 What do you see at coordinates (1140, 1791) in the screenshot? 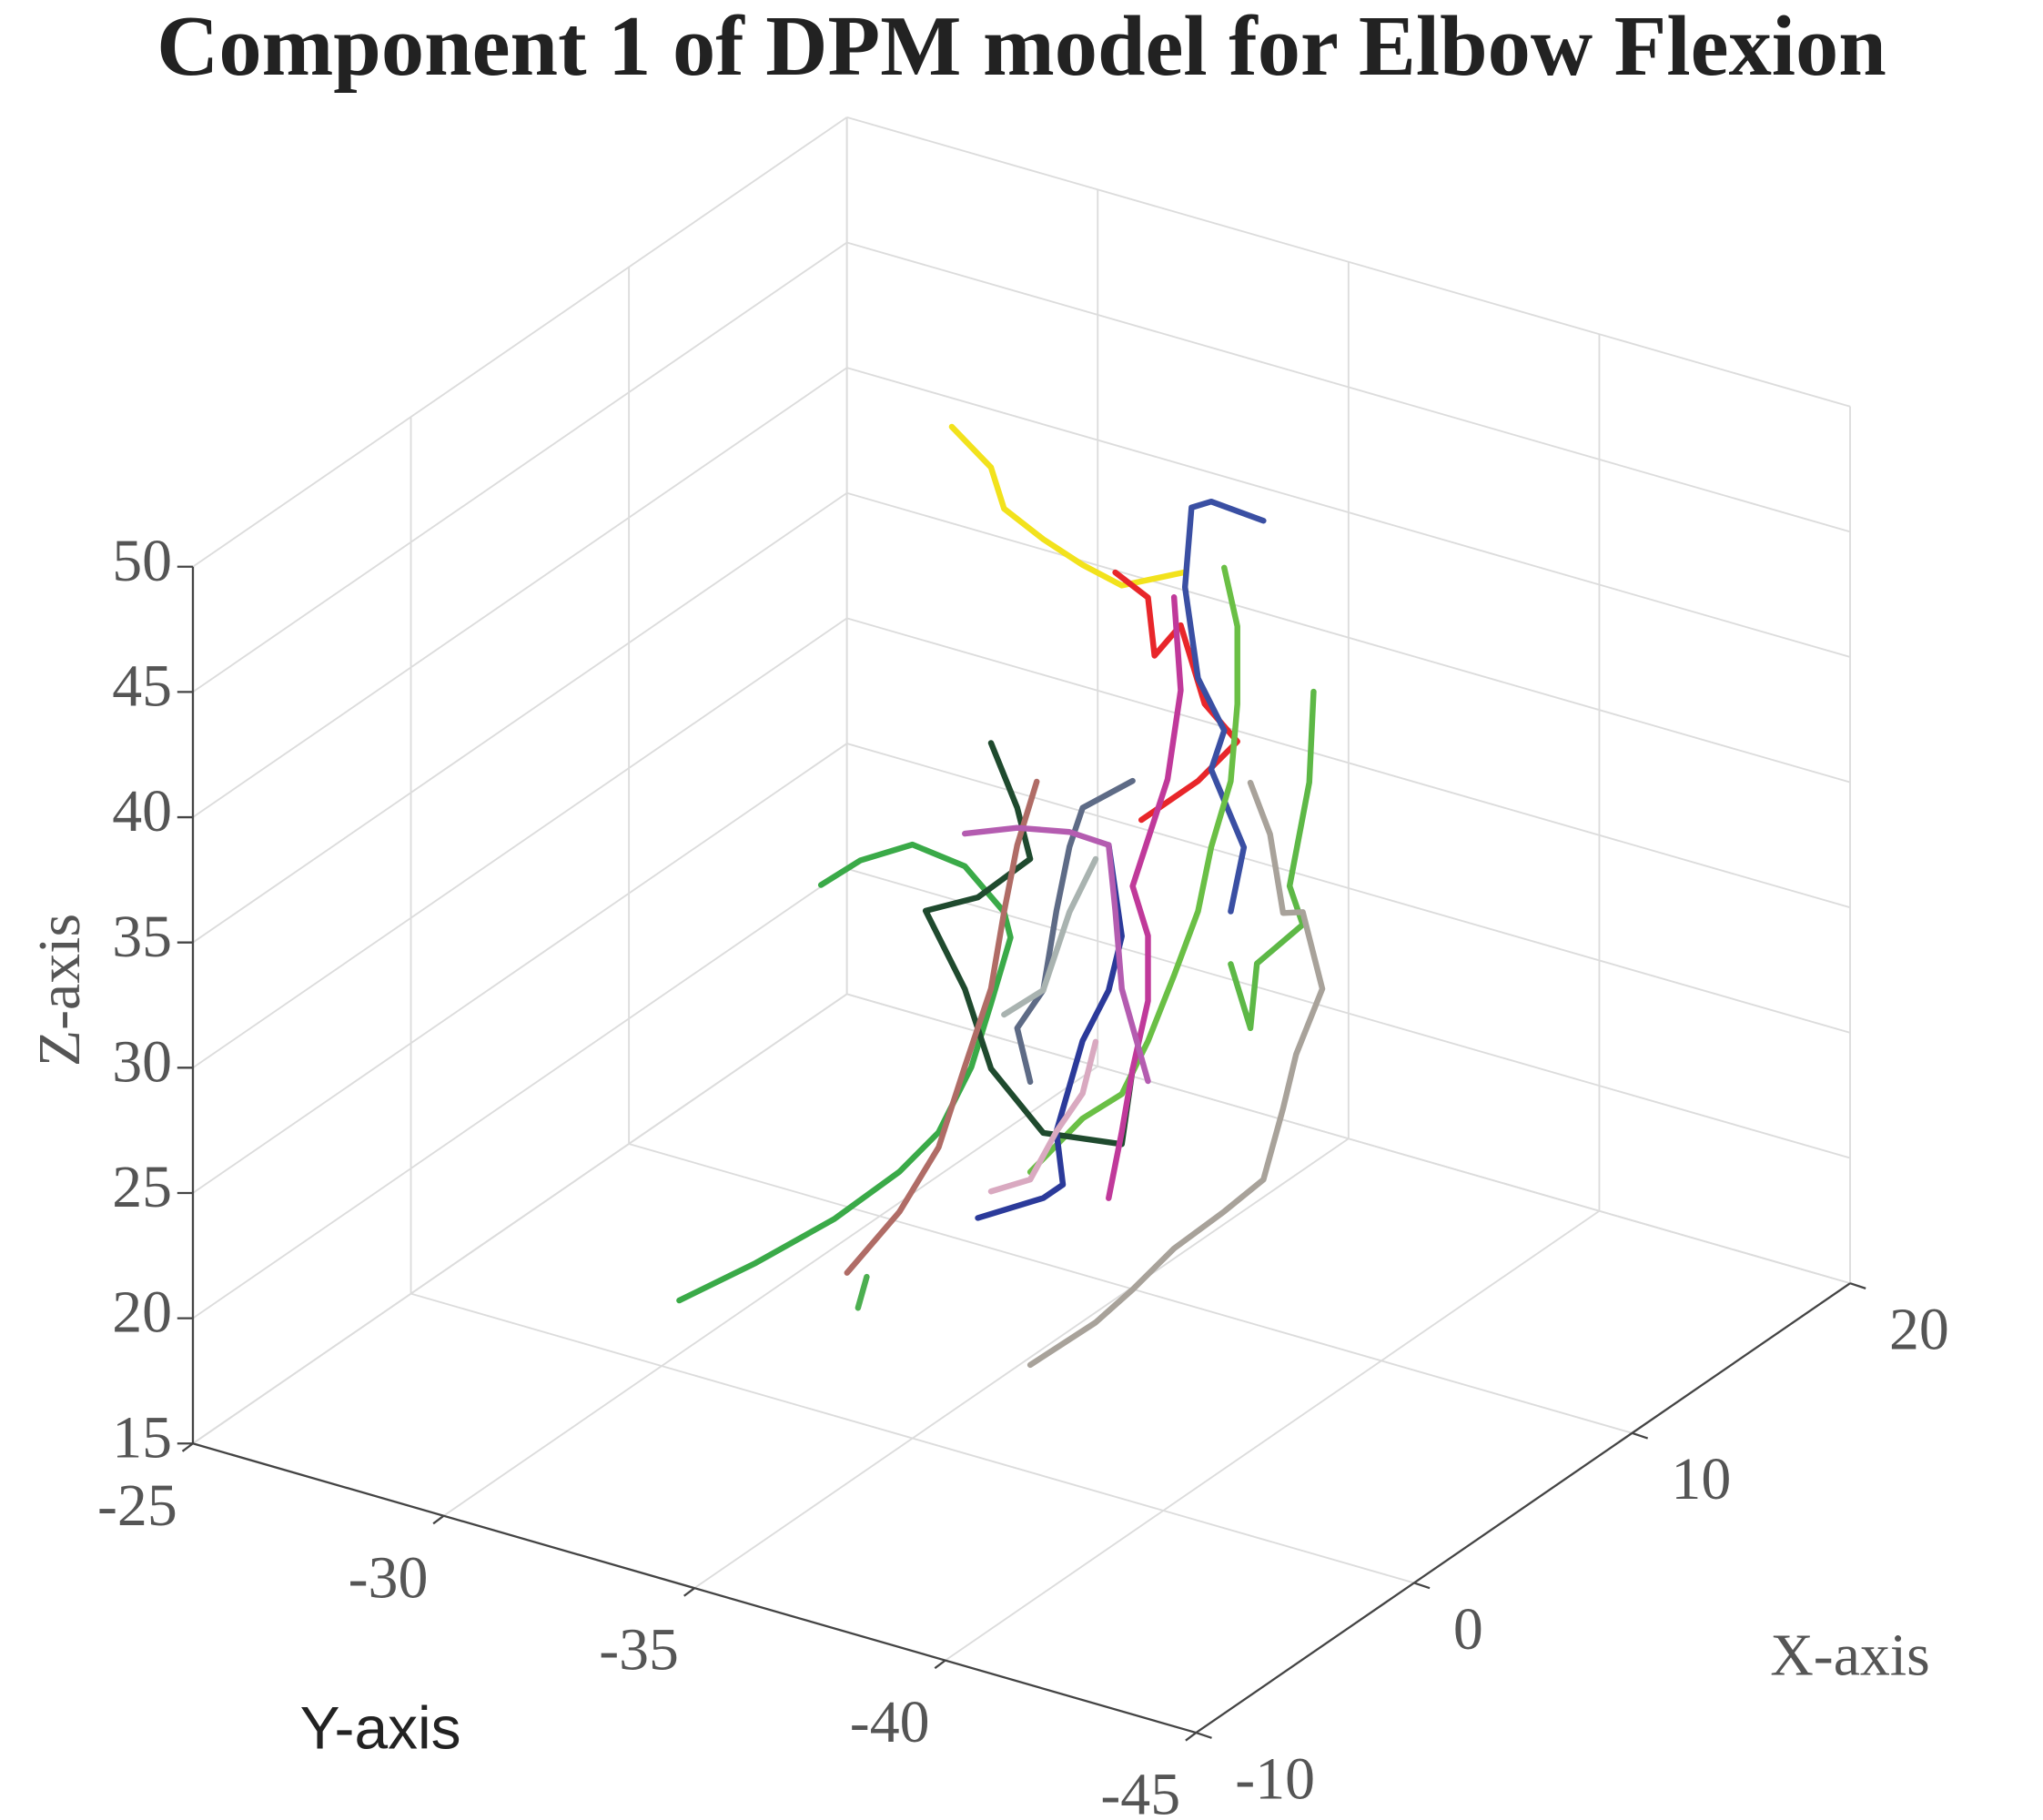
I see `y-tick-label: -45` at bounding box center [1140, 1791].